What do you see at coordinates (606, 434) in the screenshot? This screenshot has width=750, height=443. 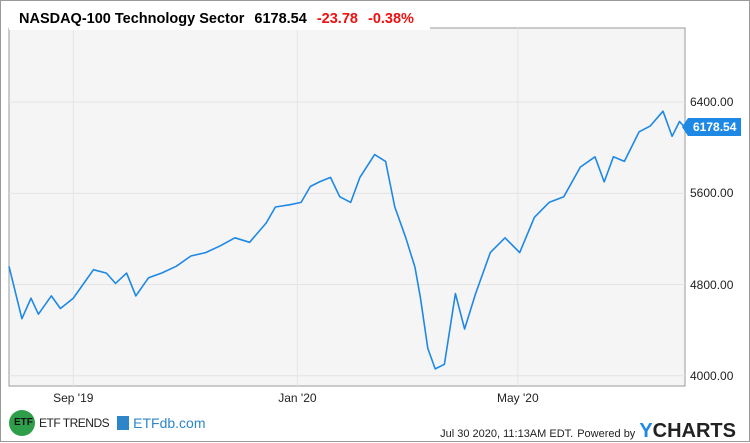 I see `powered-by: Powered by` at bounding box center [606, 434].